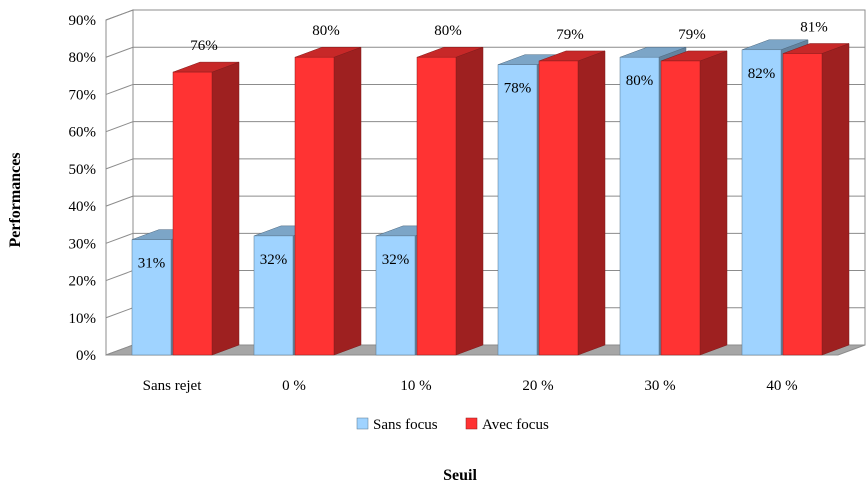 This screenshot has height=491, width=866. Describe the element at coordinates (83, 319) in the screenshot. I see `y-tick-label: 10%` at that location.